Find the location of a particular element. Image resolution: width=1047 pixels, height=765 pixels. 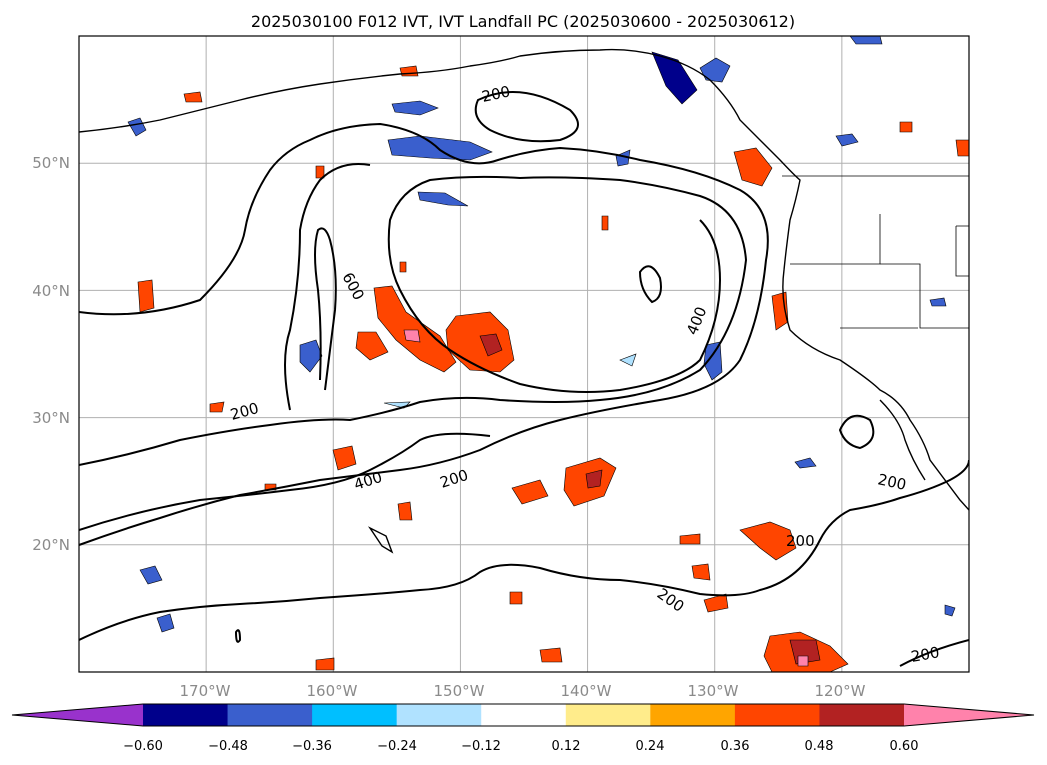

lat-label: 50°N is located at coordinates (51, 163).